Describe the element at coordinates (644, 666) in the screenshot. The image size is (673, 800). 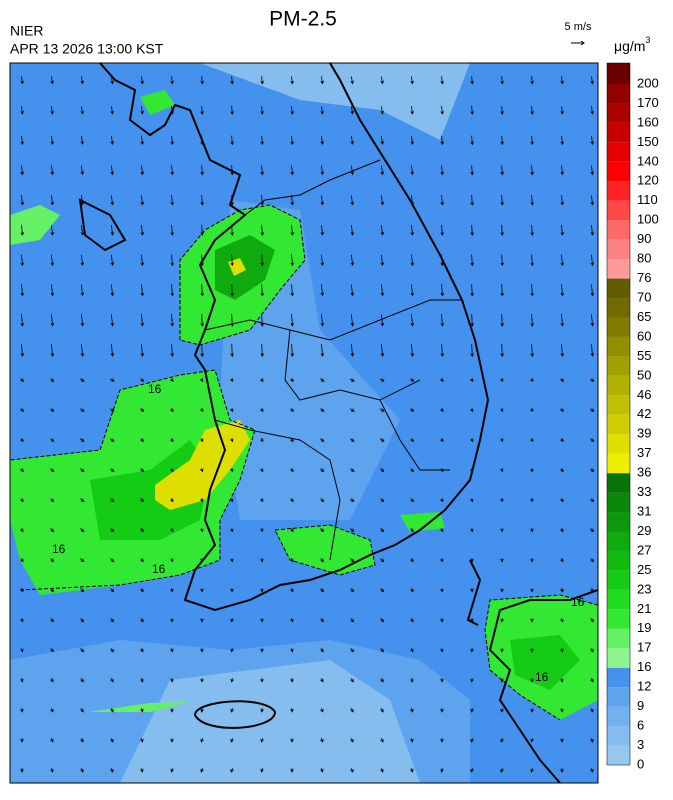
I see `colorbar-label: 16` at that location.